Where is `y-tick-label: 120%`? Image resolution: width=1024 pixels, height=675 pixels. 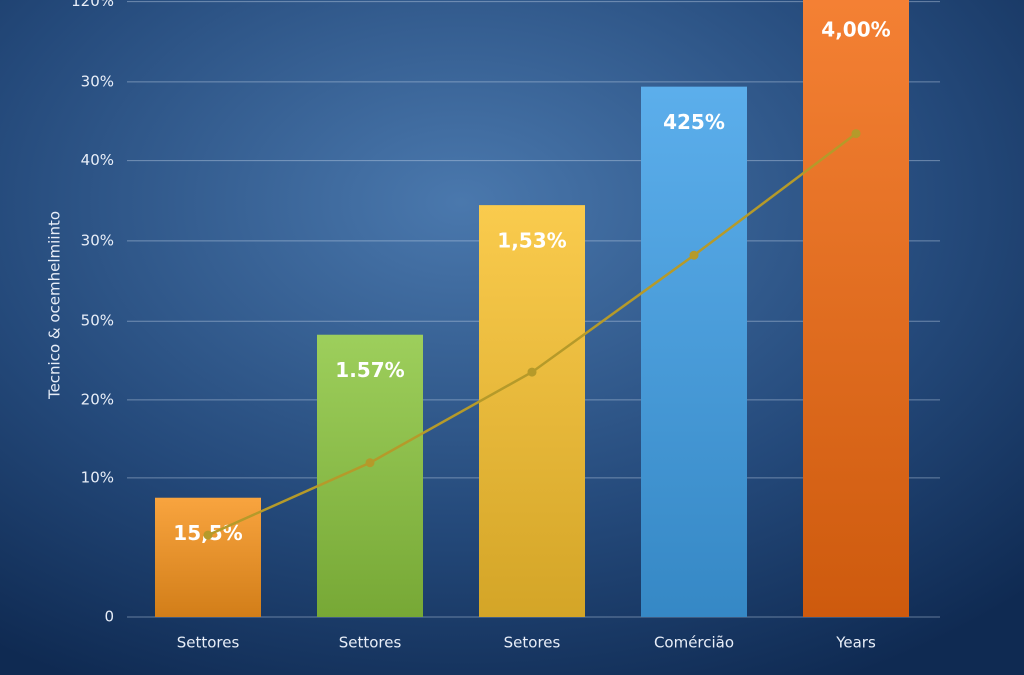 y-tick-label: 120% is located at coordinates (92, 5).